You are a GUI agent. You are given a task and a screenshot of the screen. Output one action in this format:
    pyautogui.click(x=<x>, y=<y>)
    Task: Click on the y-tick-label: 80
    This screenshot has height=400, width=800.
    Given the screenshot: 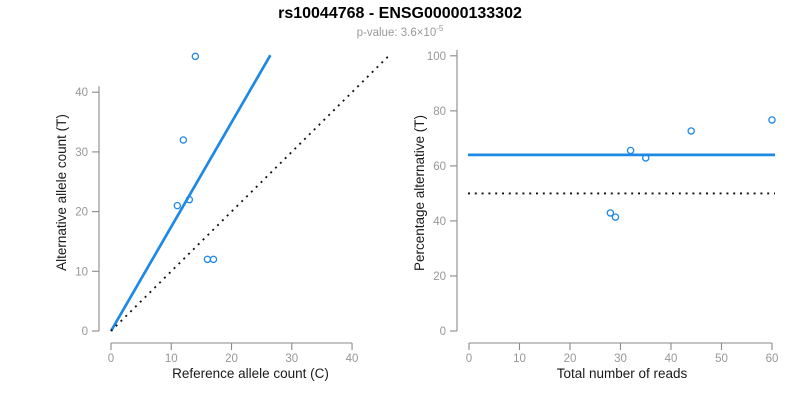 What is the action you would take?
    pyautogui.click(x=439, y=112)
    